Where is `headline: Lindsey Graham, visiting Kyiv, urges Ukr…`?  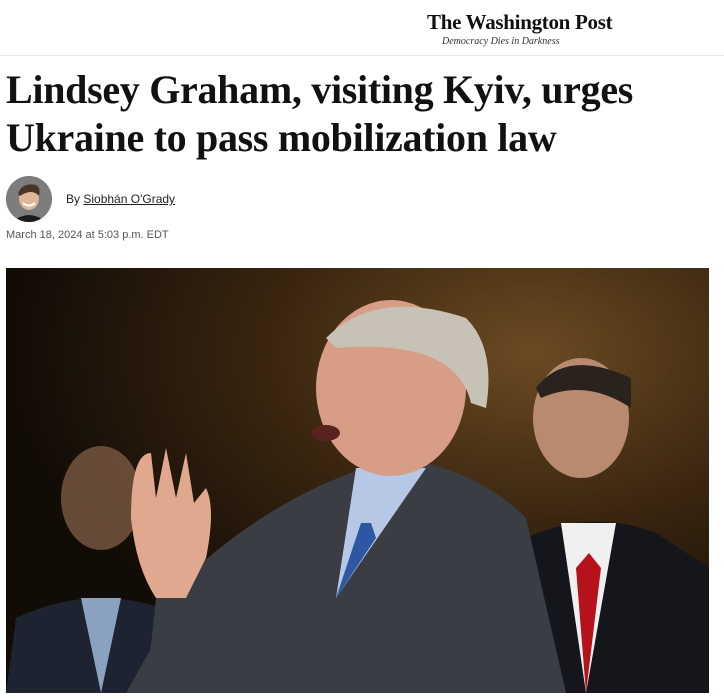 headline: Lindsey Graham, visiting Kyiv, urges Ukr… is located at coordinates (320, 113).